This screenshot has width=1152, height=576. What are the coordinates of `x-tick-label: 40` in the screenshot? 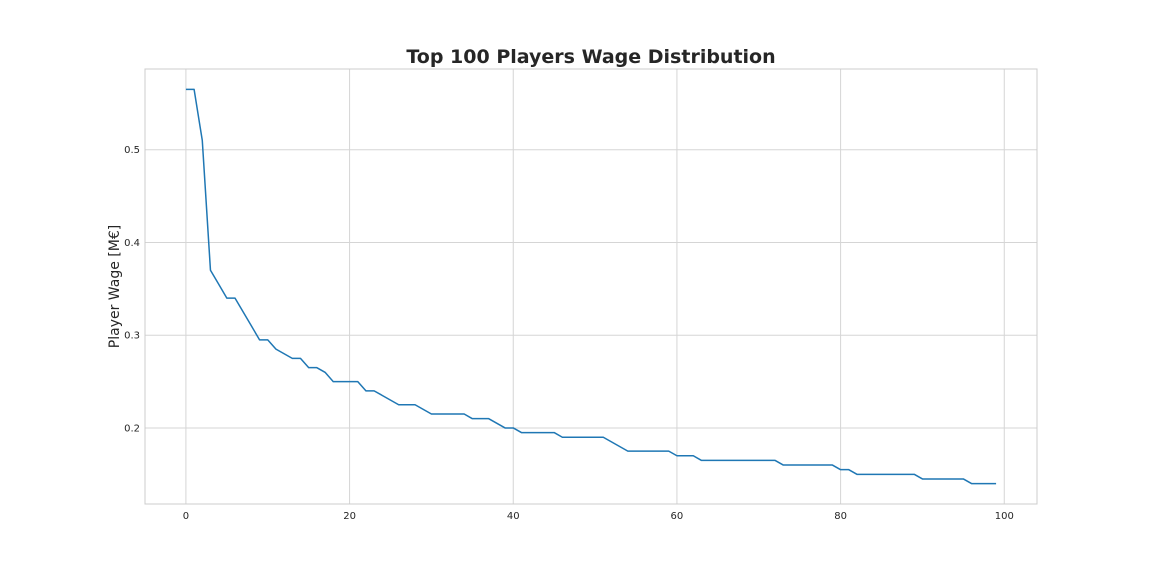 It's located at (513, 516).